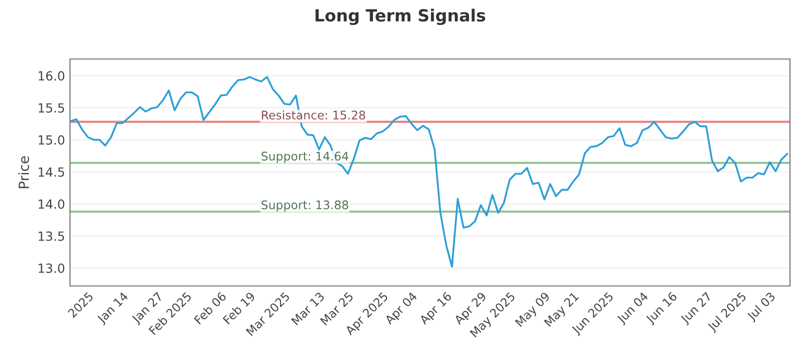  I want to click on x-tick-label: Jul 03, so click(762, 307).